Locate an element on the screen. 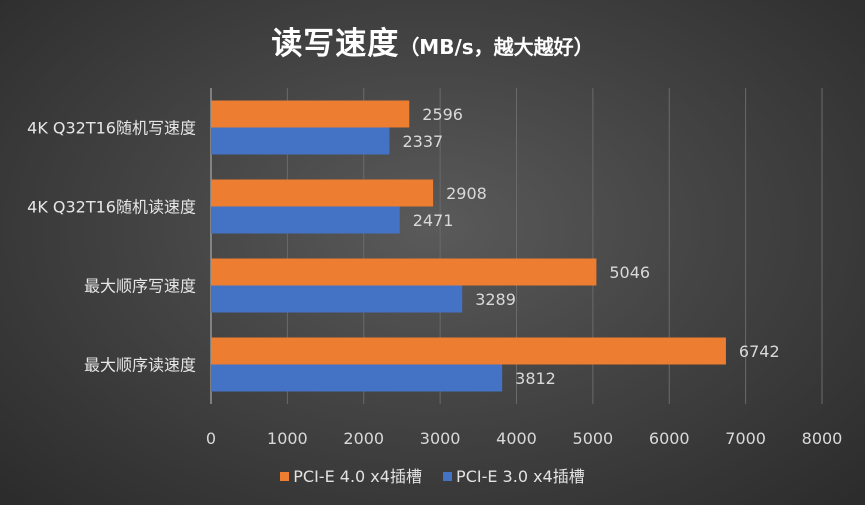 The width and height of the screenshot is (865, 505). data-label: 2471 is located at coordinates (433, 220).